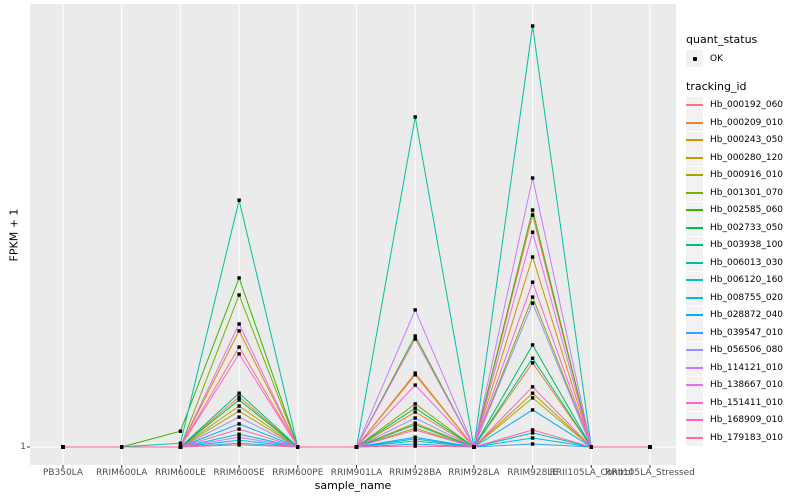  I want to click on legend-item: Hb_002733_050, so click(743, 228).